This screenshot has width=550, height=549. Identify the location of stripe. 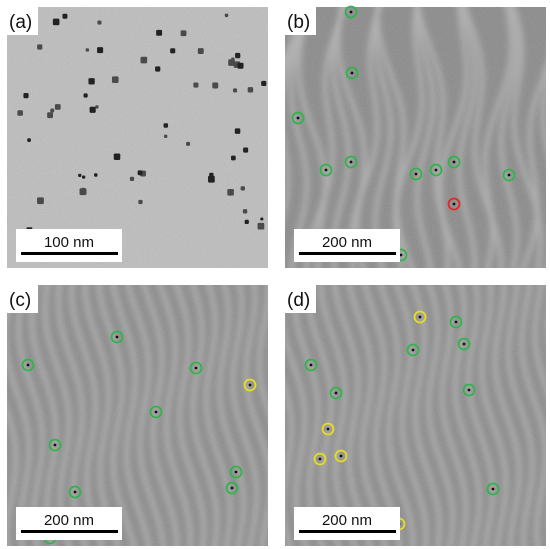
(1, 407).